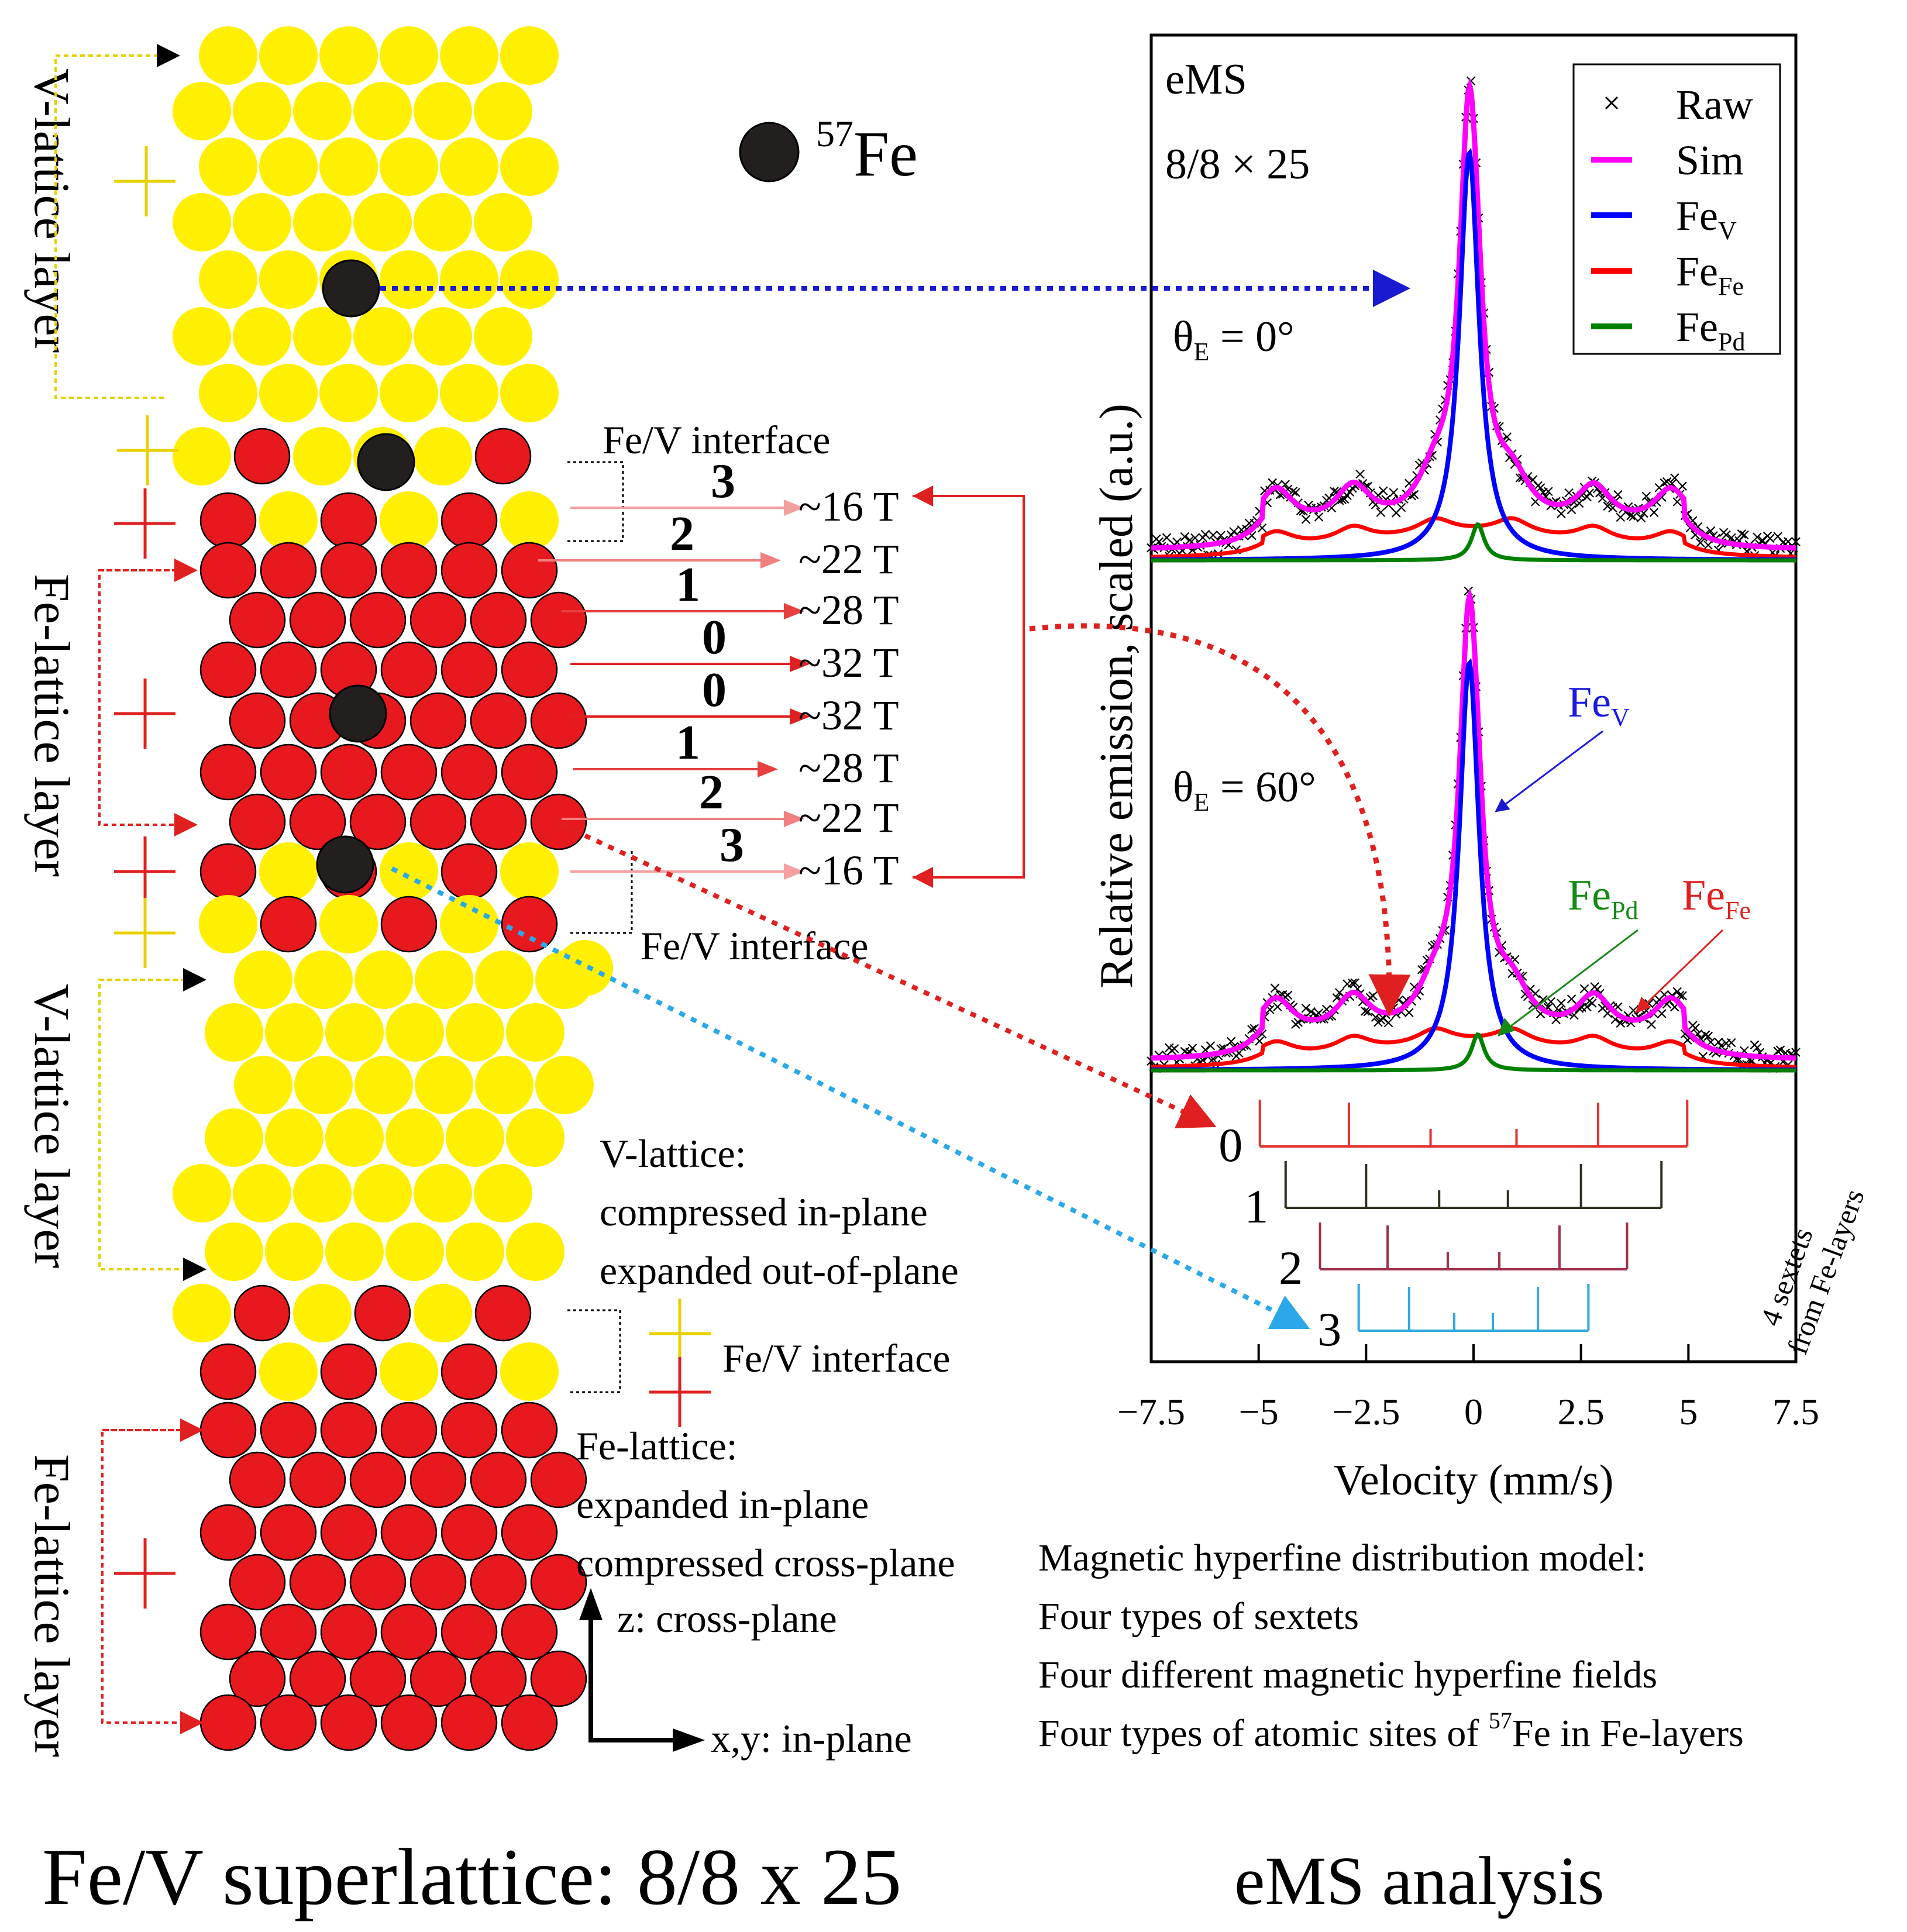 The image size is (1907, 1932). I want to click on annot-fefe-sub: Fe, so click(1738, 910).